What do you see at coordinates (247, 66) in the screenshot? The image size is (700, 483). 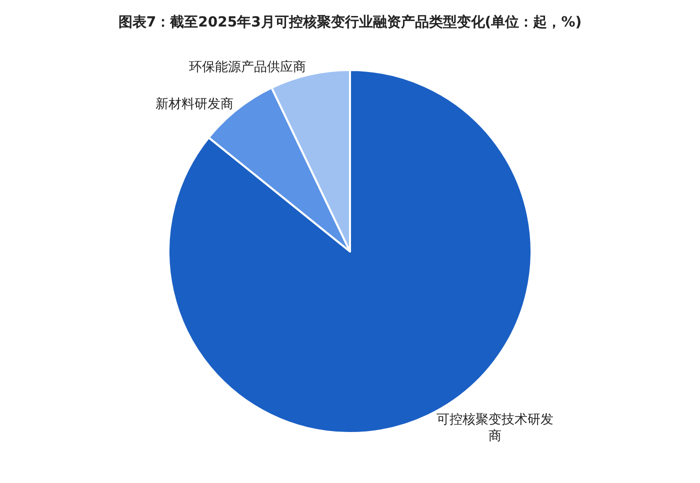 I see `slice-label: 环保能源产品供应商` at bounding box center [247, 66].